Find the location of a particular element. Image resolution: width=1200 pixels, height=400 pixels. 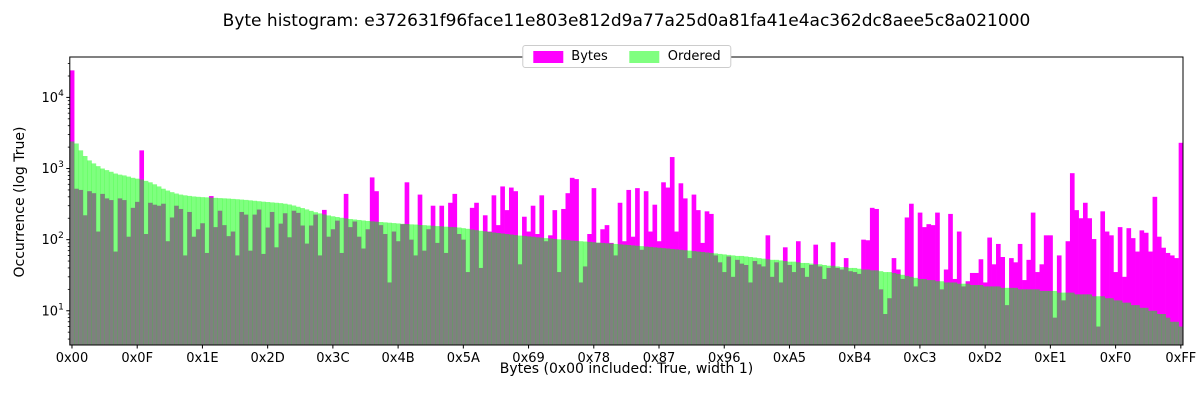

svg-text: 10¹ is located at coordinates (53, 310).